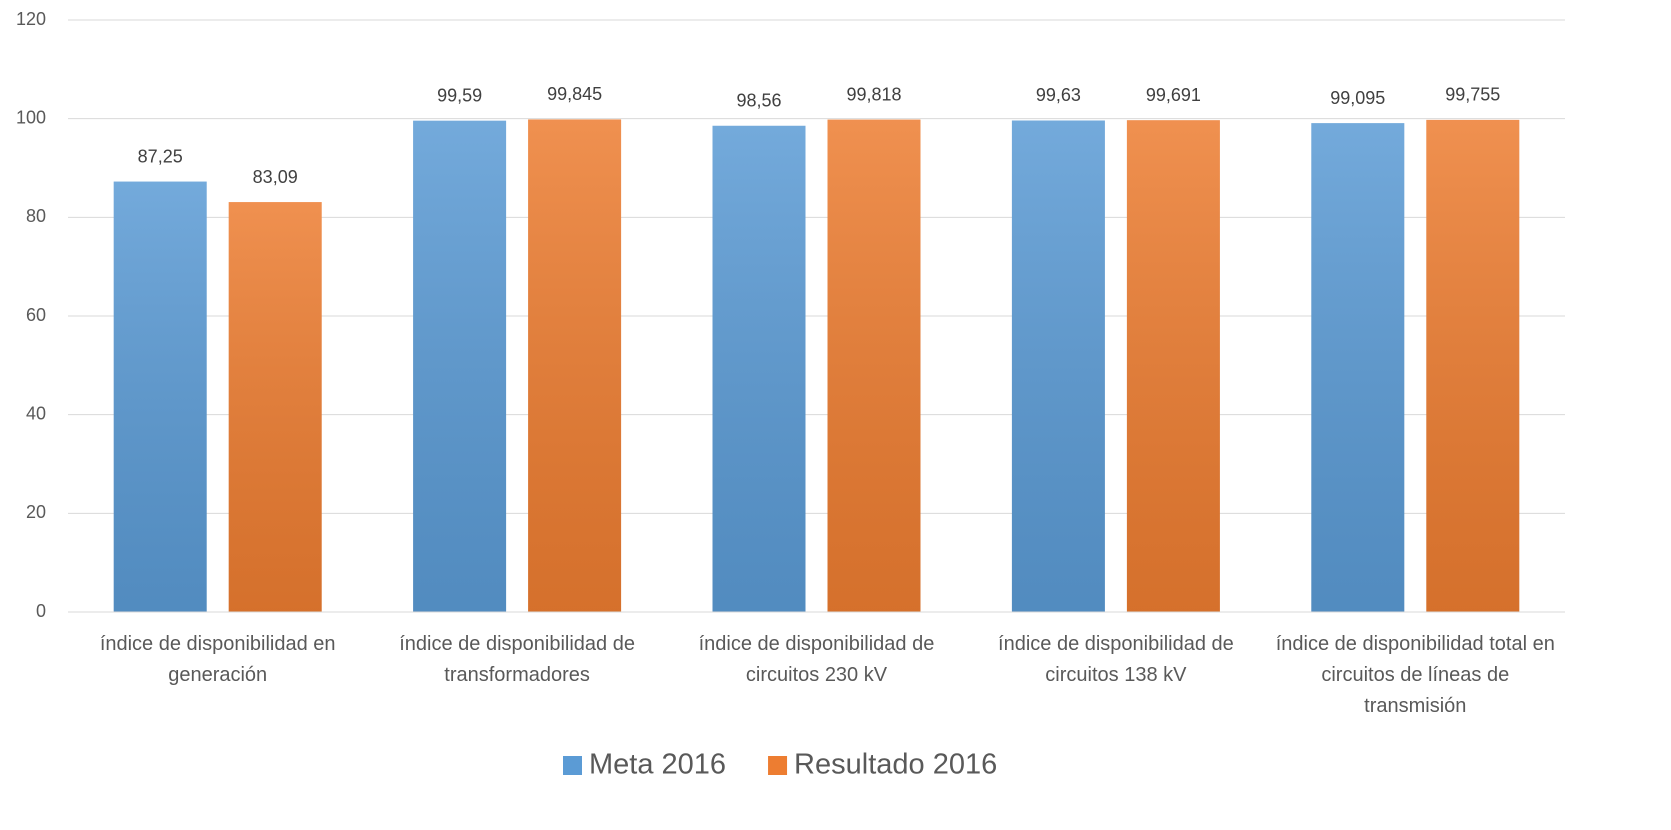 This screenshot has height=830, width=1671. I want to click on x-tick-label: índice de disponibilidad en generación, so click(217, 659).